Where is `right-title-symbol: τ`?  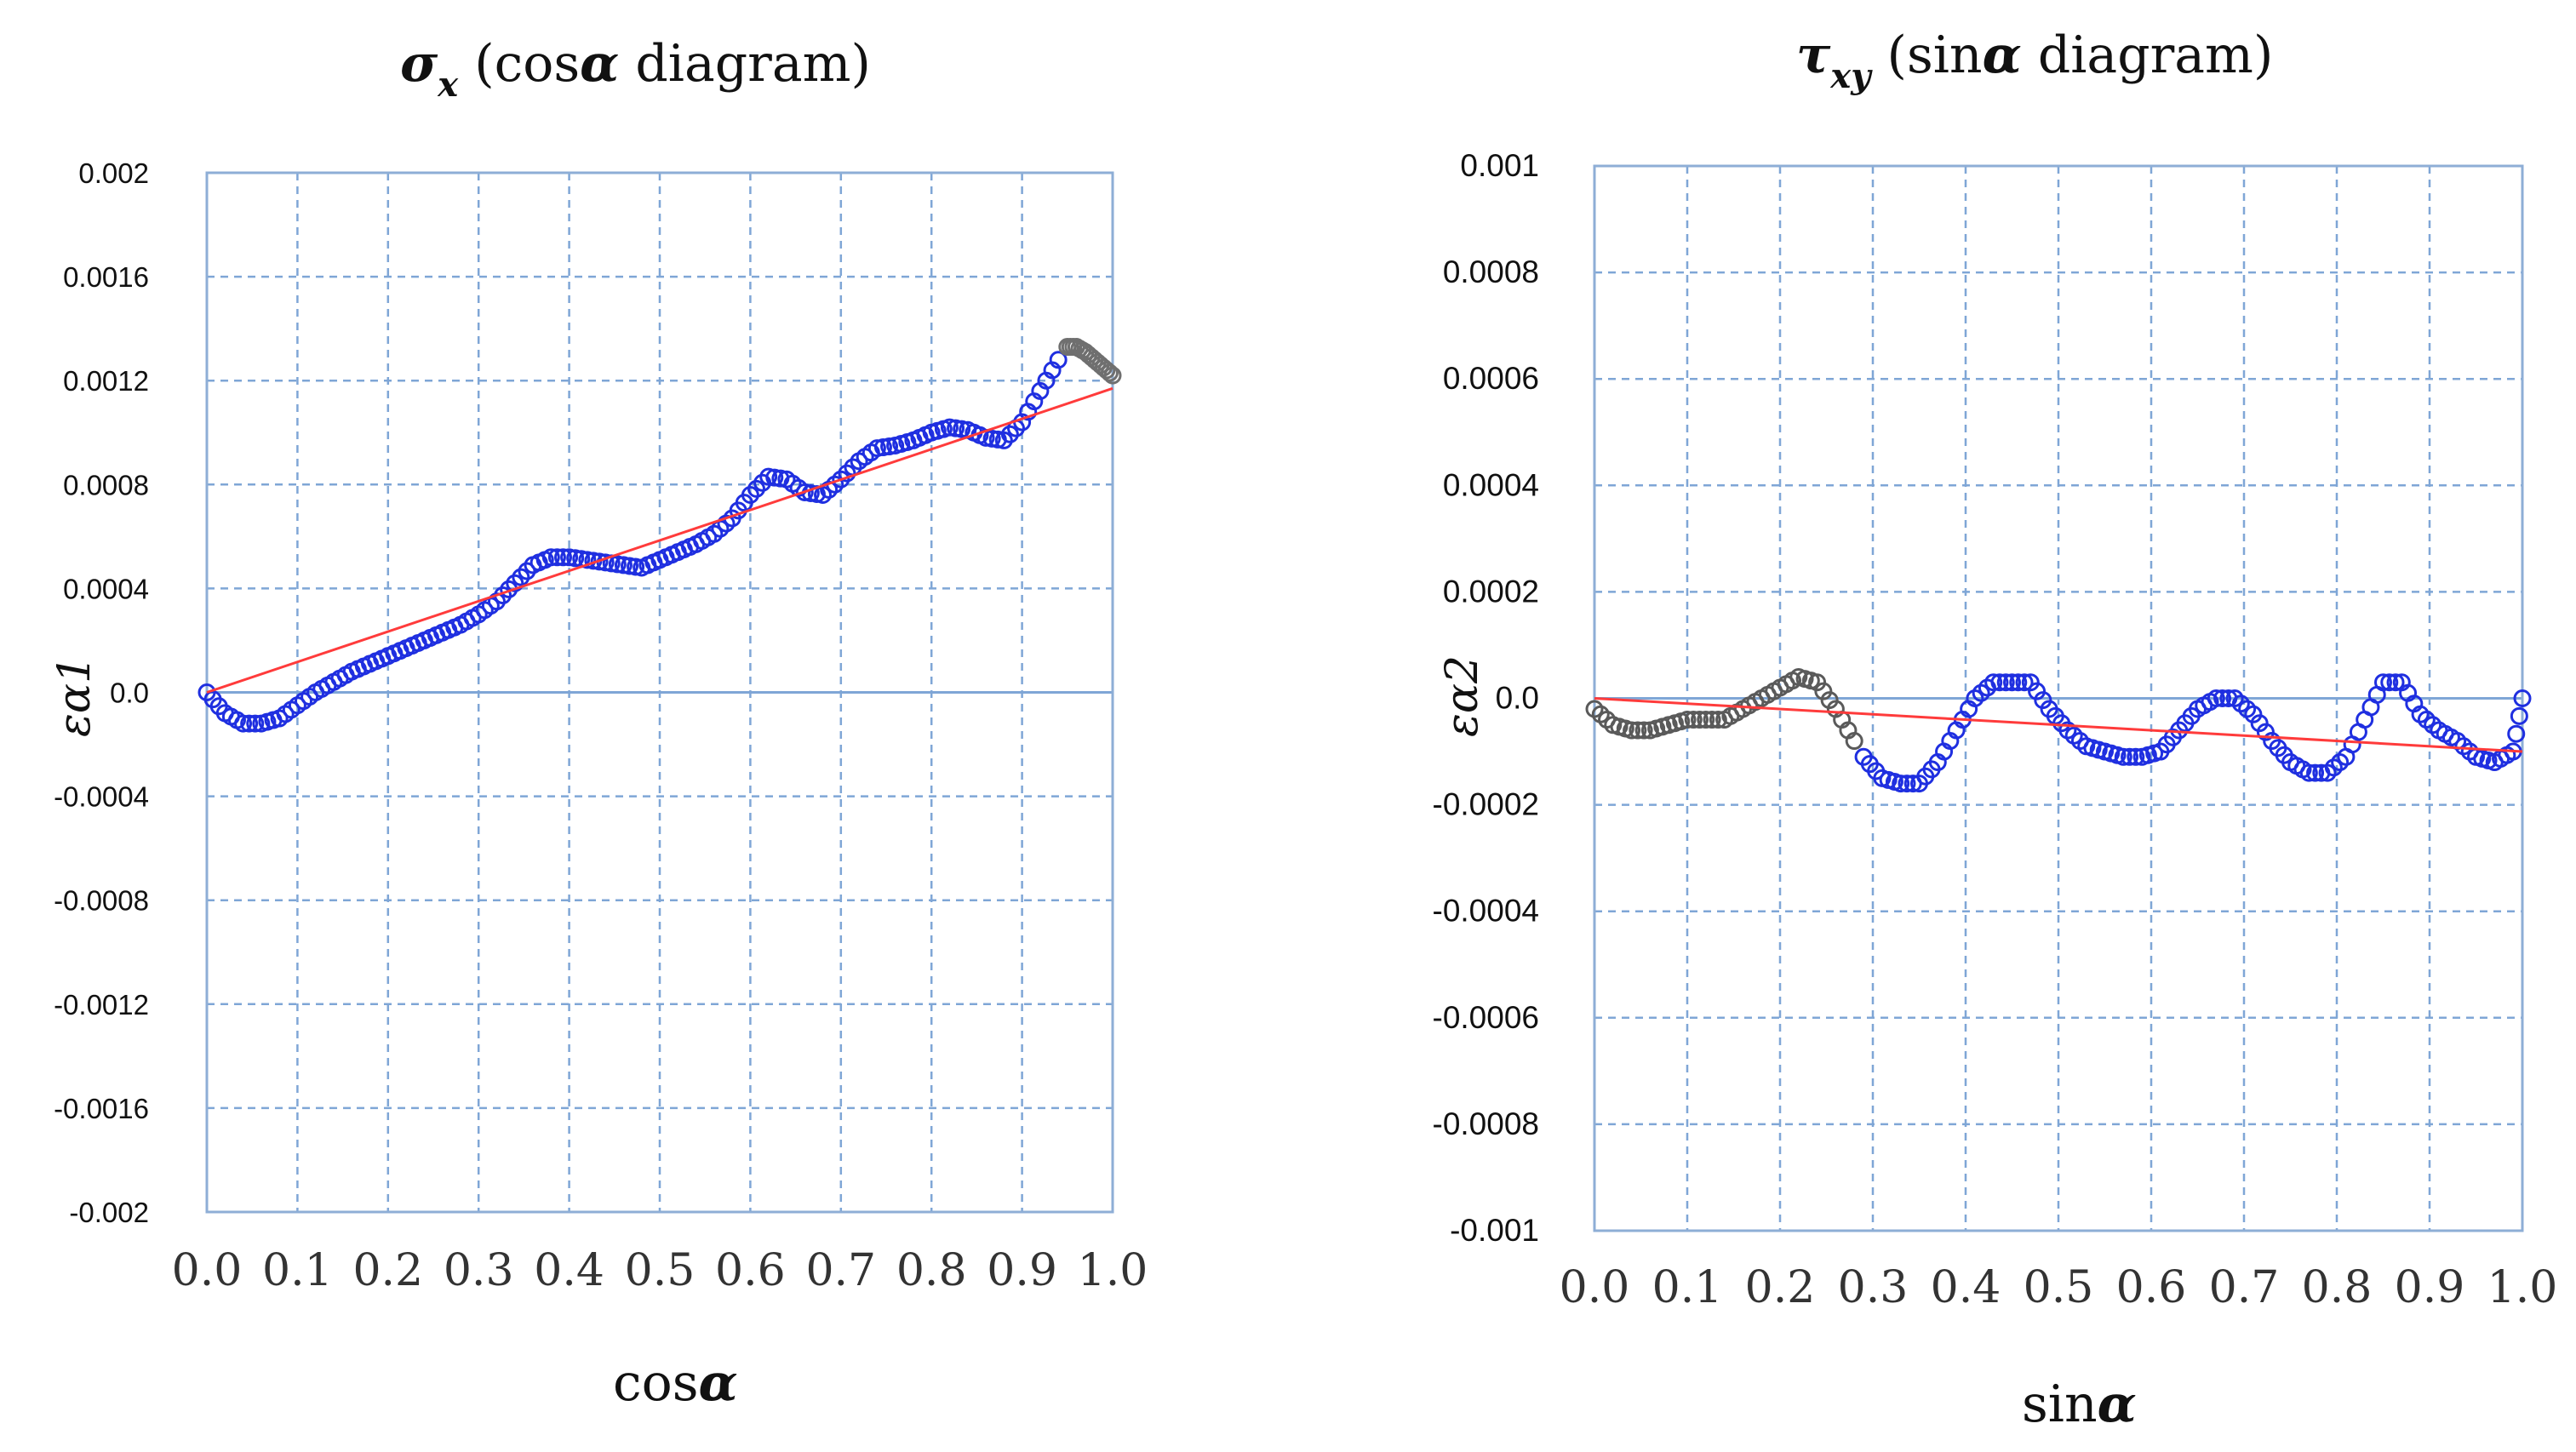 right-title-symbol: τ is located at coordinates (1814, 55).